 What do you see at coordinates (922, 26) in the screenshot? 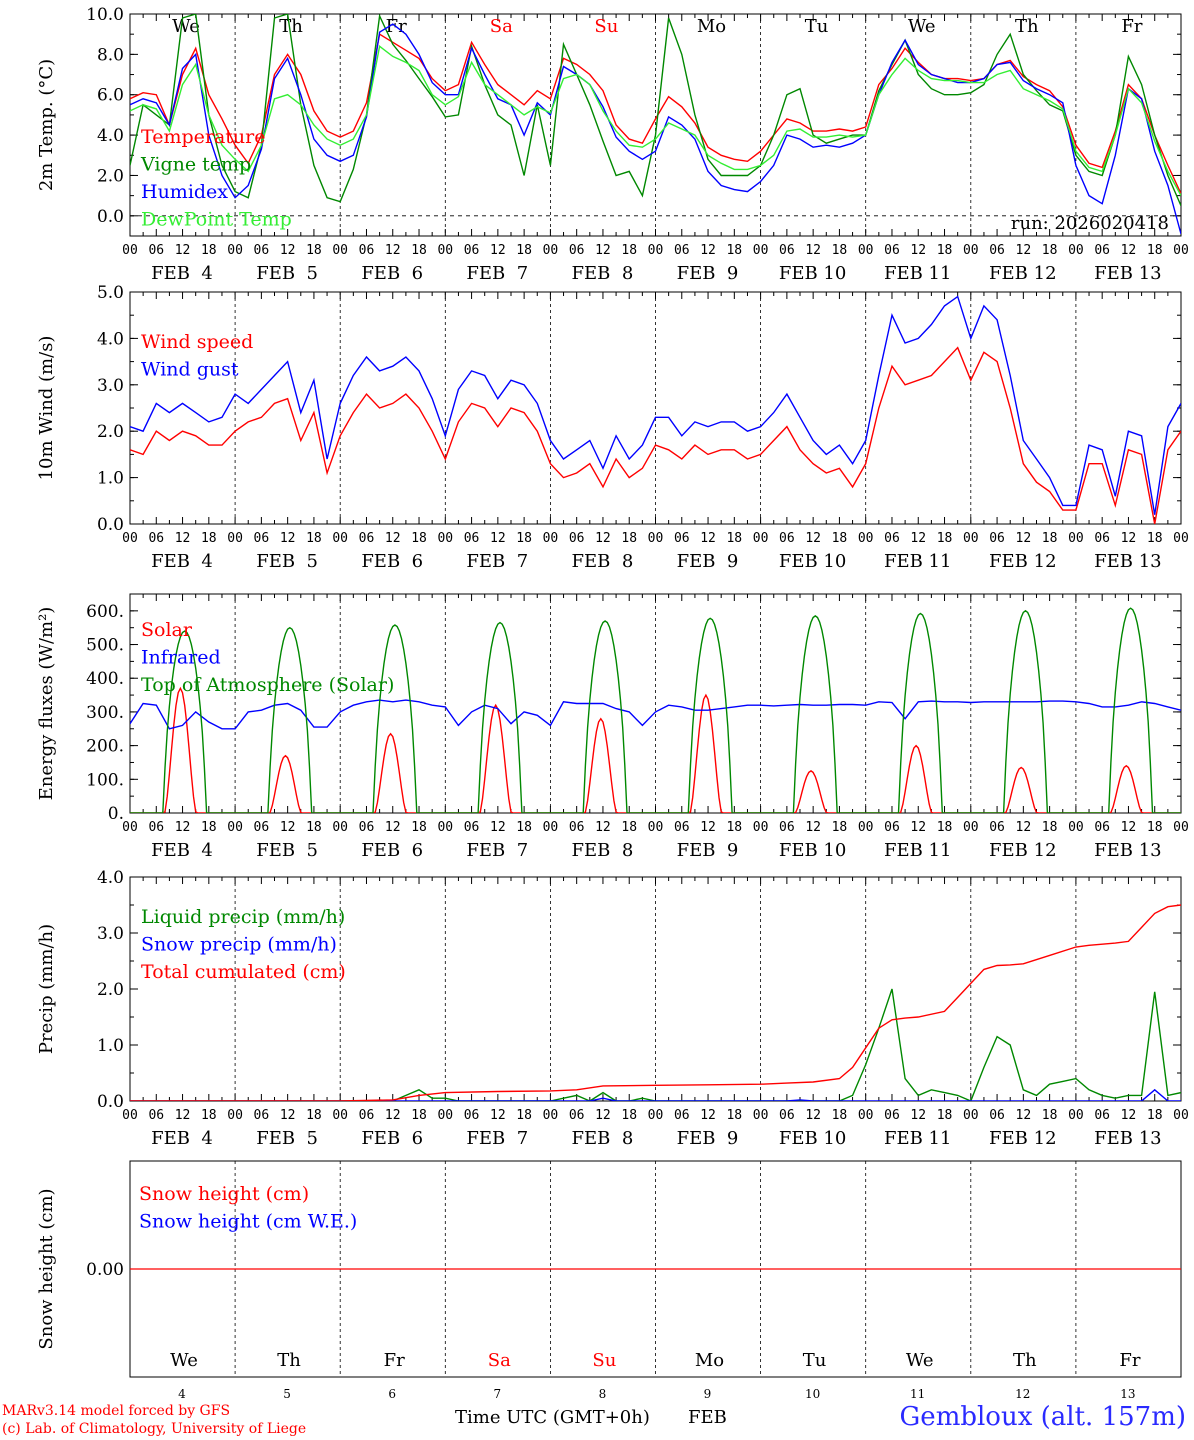
I see `weekday-label: We` at bounding box center [922, 26].